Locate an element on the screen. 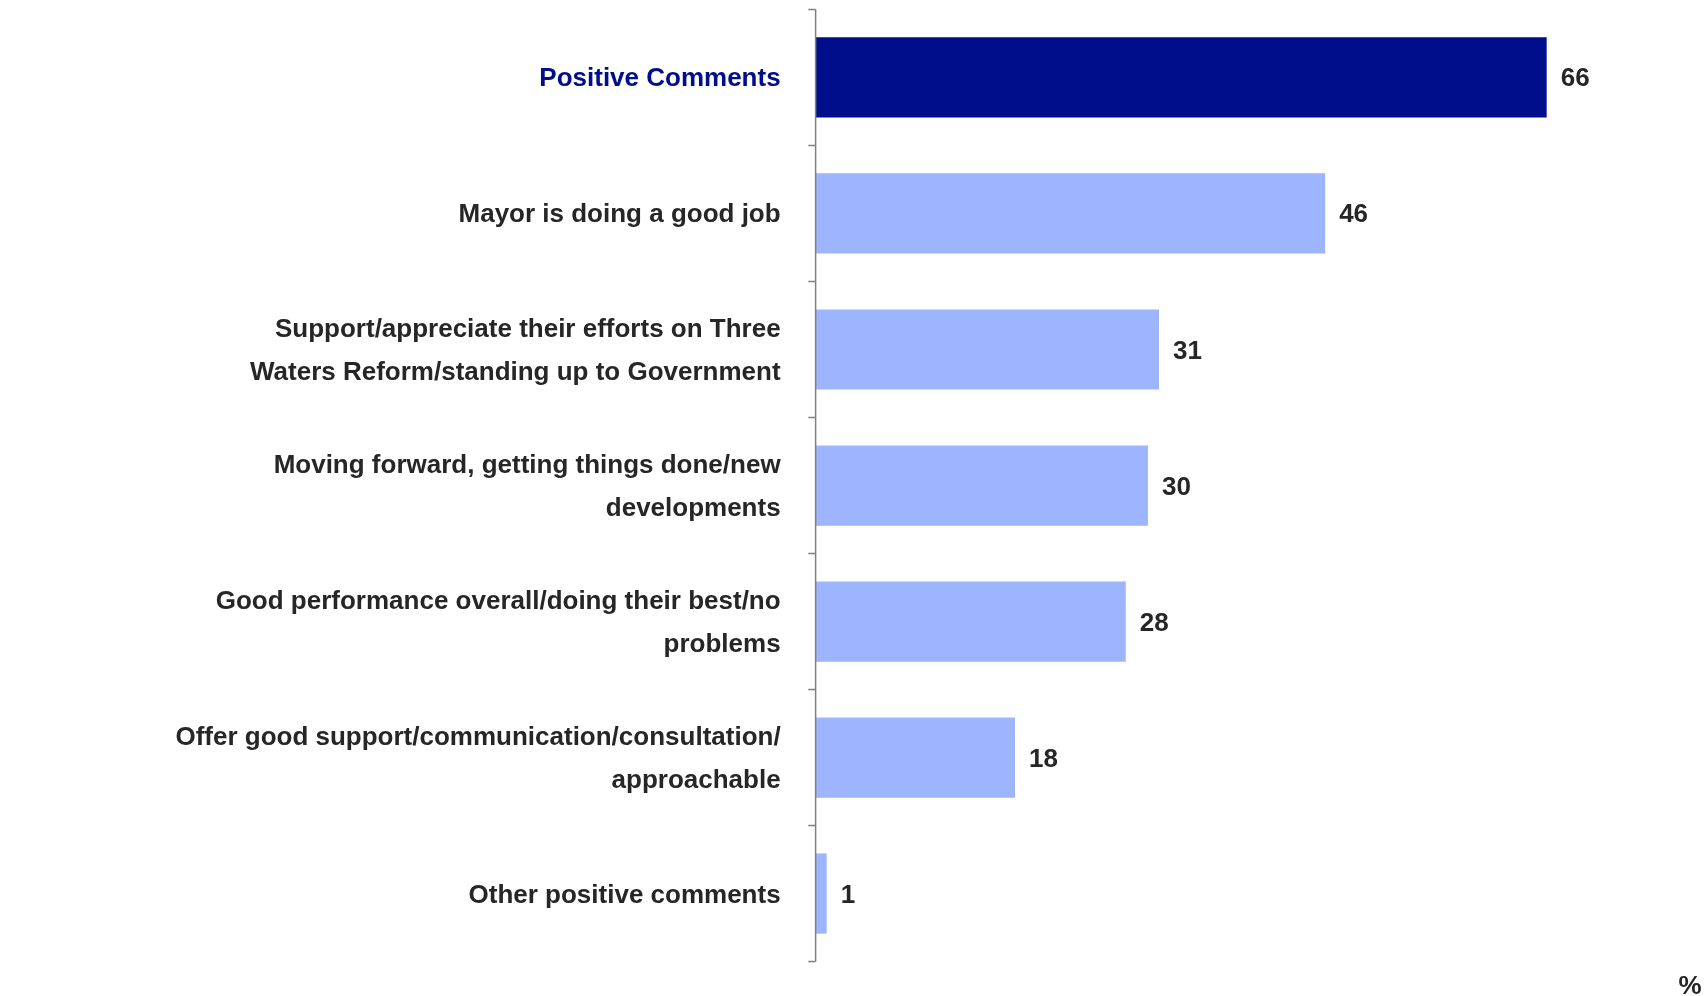 This screenshot has height=996, width=1707. data-label: 30 is located at coordinates (1176, 485).